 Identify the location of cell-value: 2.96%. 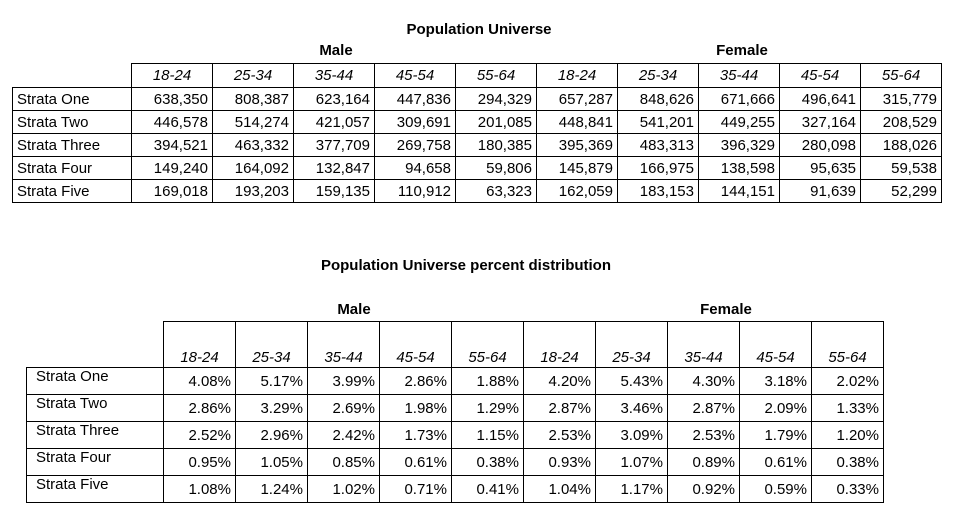
(271, 435).